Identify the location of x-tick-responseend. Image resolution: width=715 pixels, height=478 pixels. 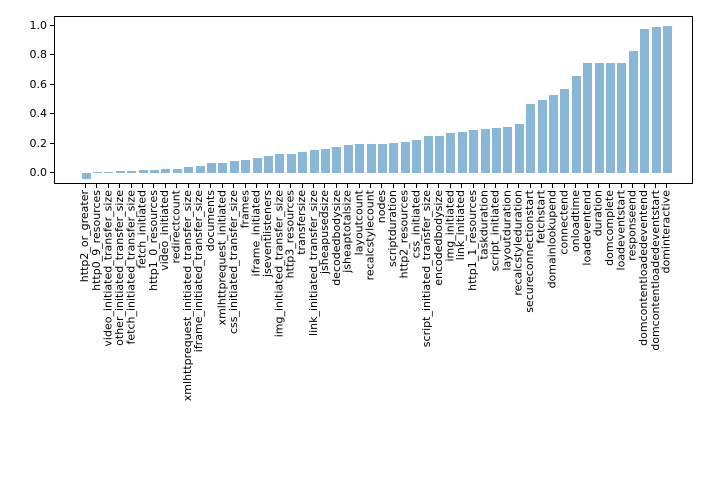
(633, 186).